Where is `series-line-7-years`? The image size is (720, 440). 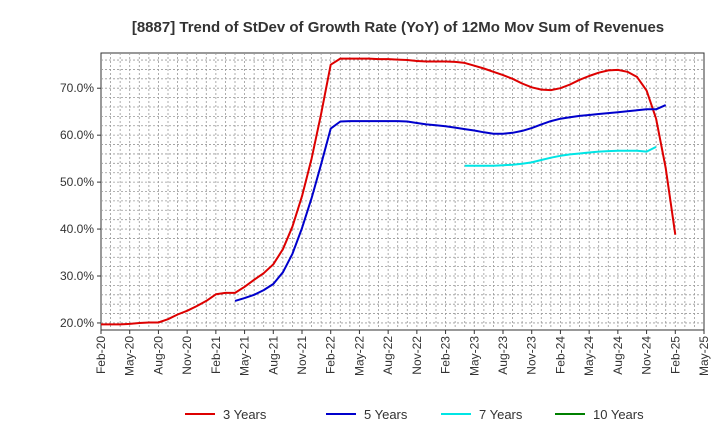 series-line-7-years is located at coordinates (560, 156).